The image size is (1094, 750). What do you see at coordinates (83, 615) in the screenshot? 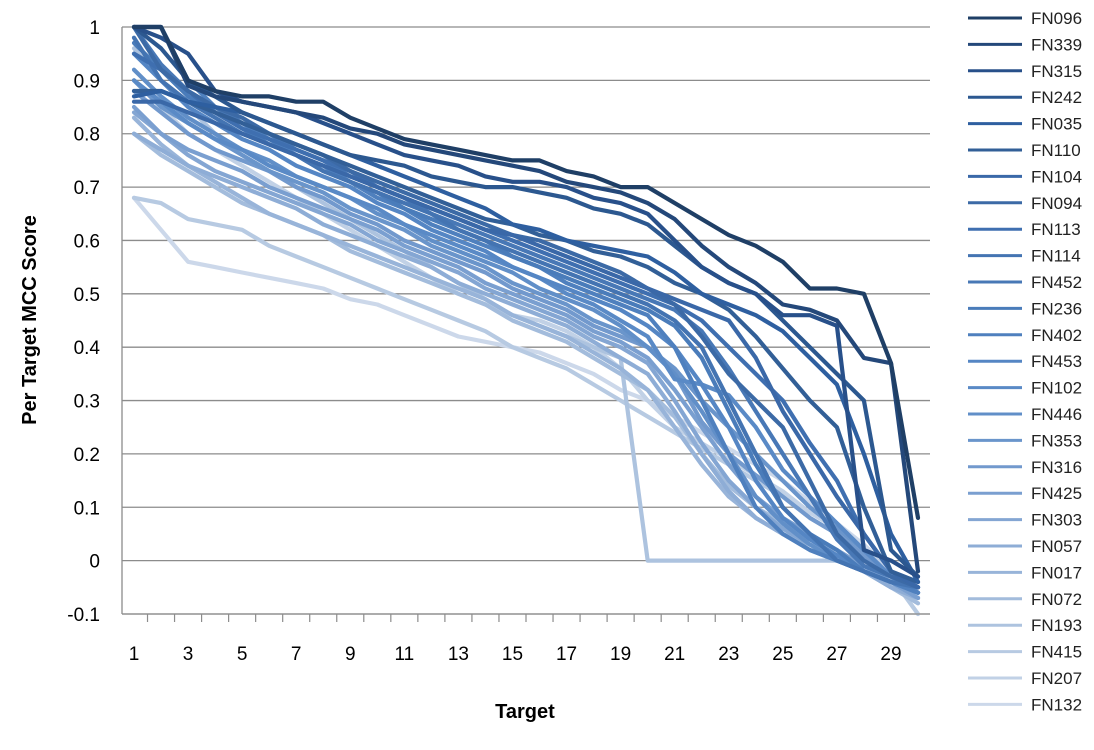
I see `y-tick-label: -0.1` at bounding box center [83, 615].